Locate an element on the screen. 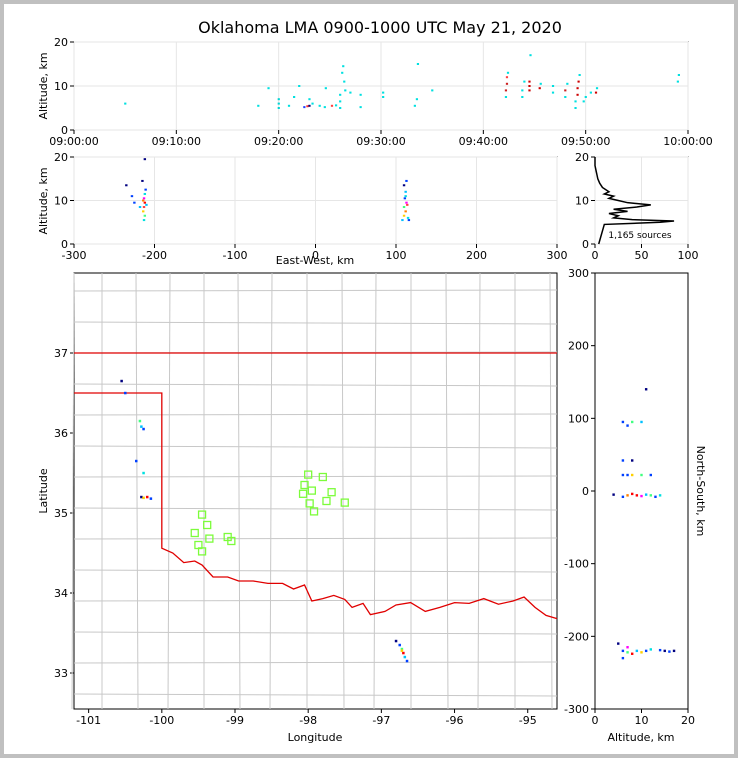 The width and height of the screenshot is (738, 758). altitude-ns-ylabel: North-South, km is located at coordinates (700, 491).